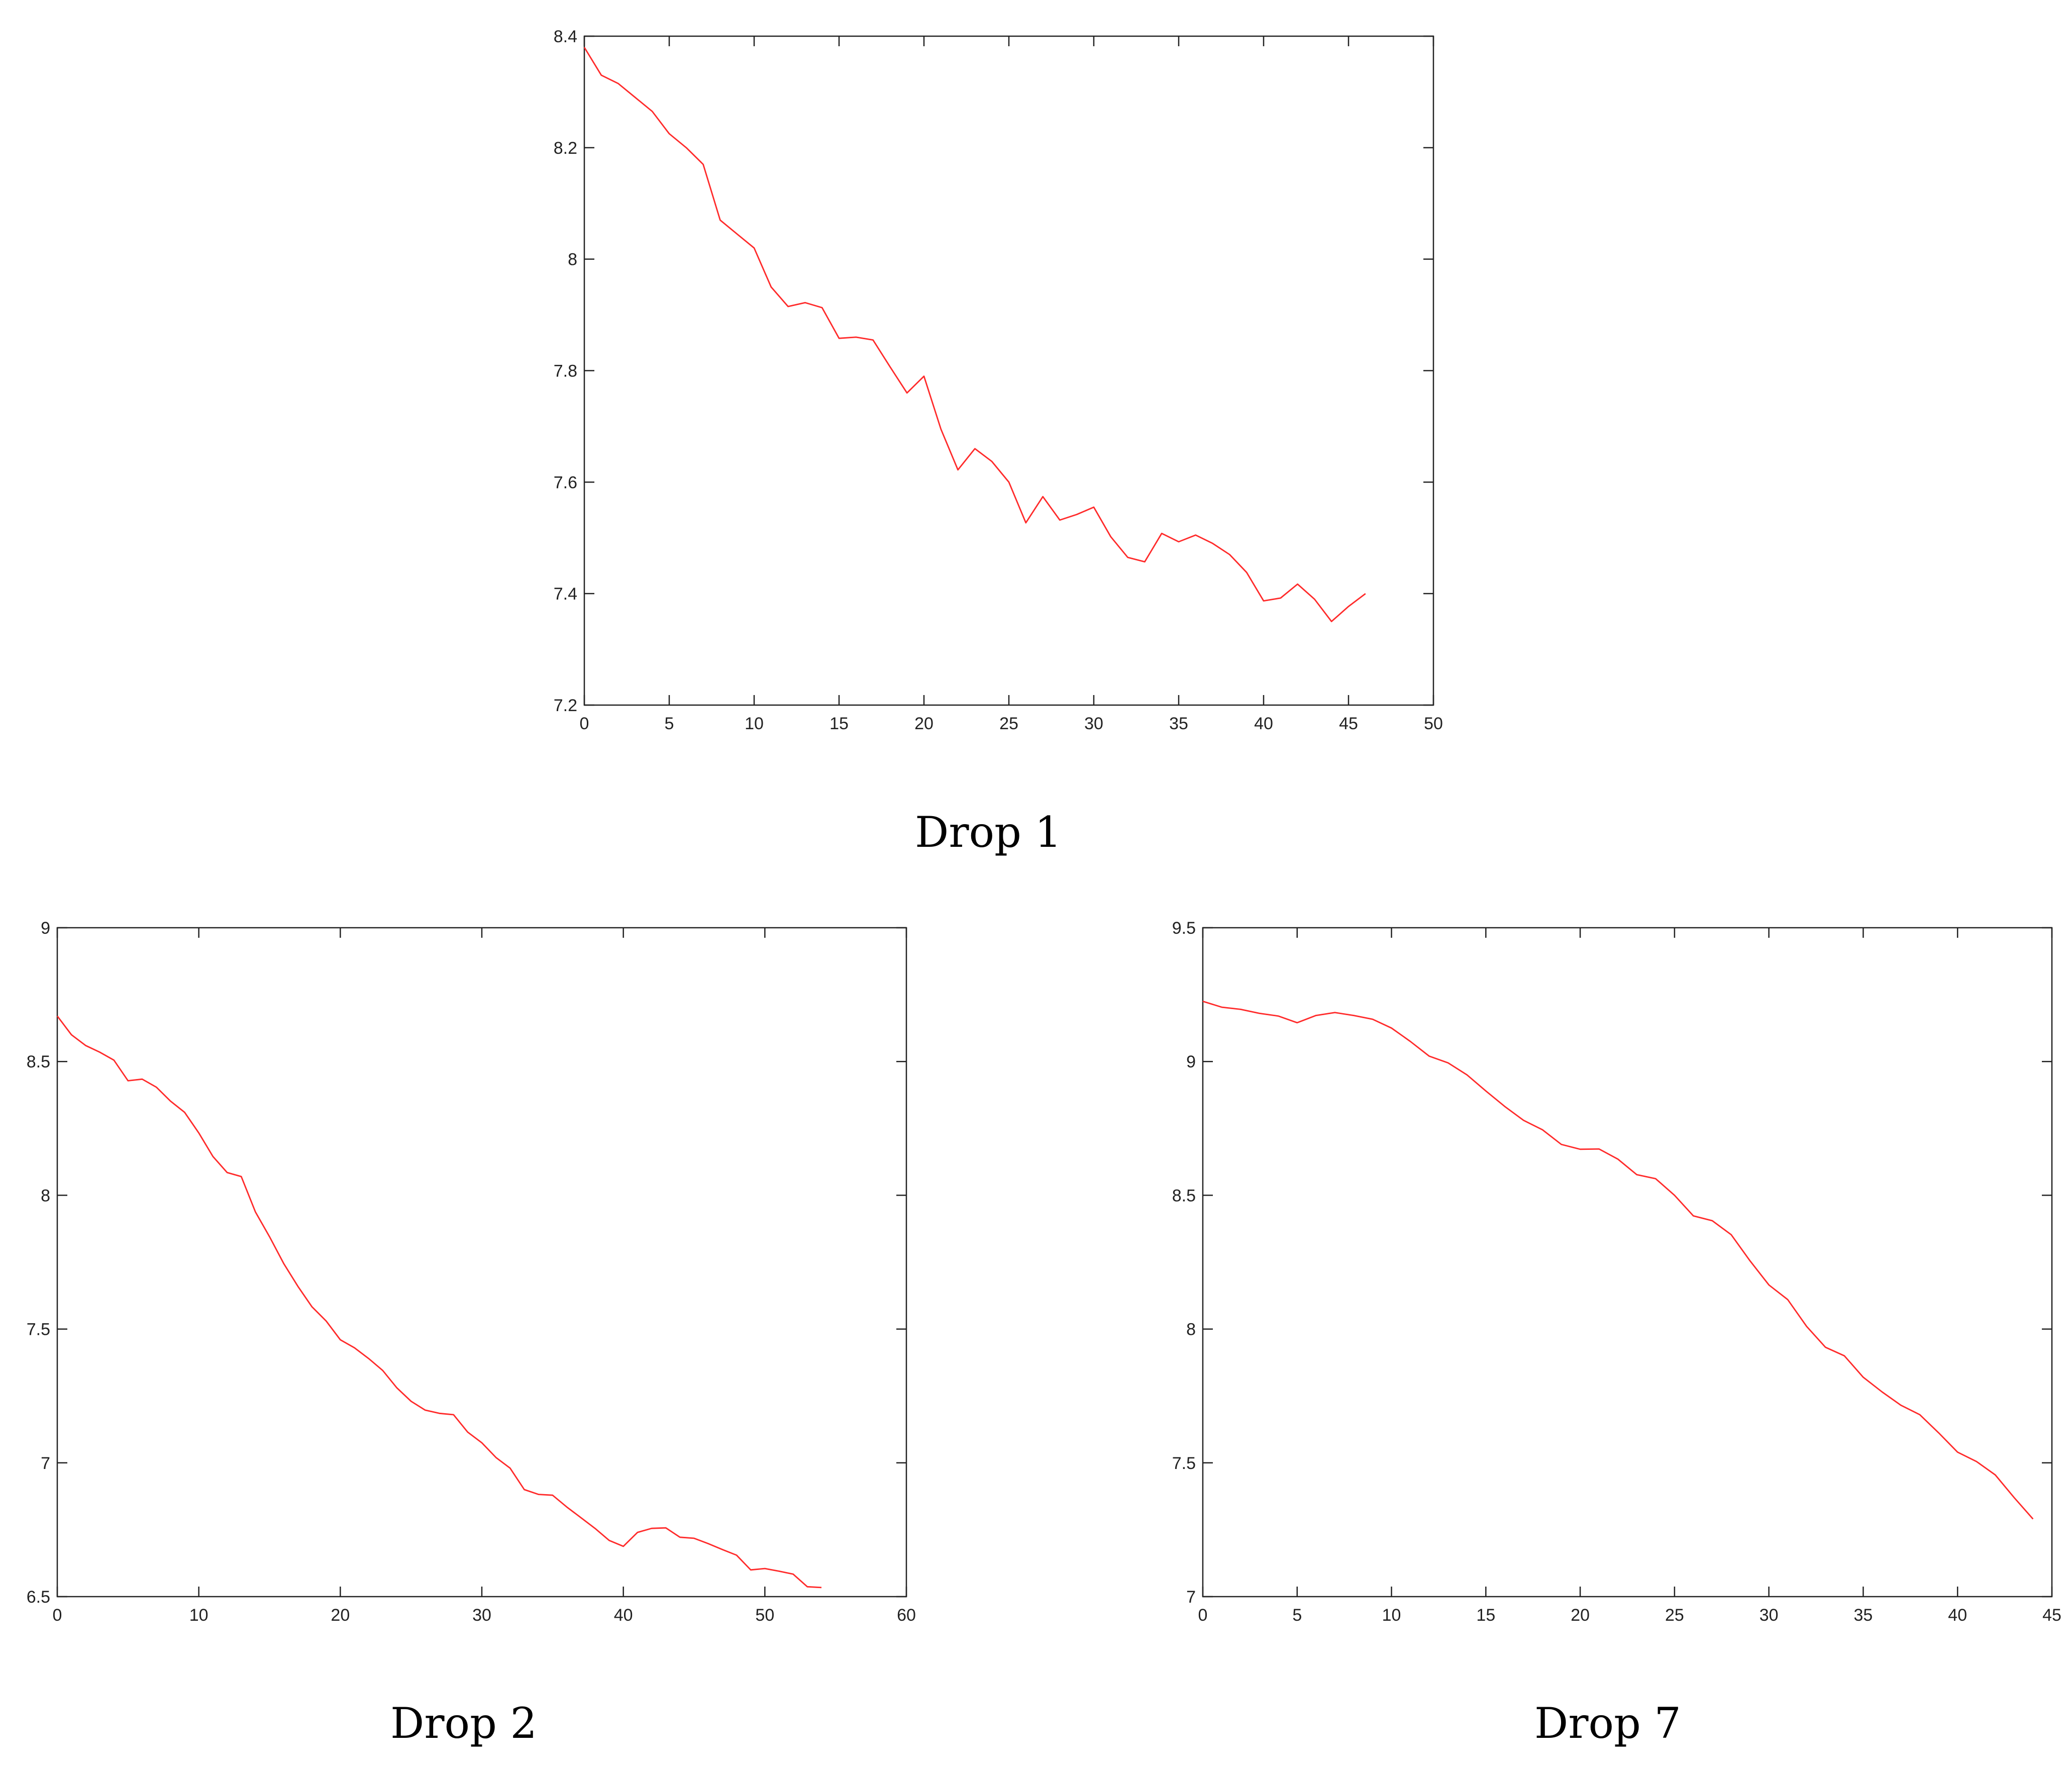  Describe the element at coordinates (565, 148) in the screenshot. I see `y-tick-label: 8.2` at that location.